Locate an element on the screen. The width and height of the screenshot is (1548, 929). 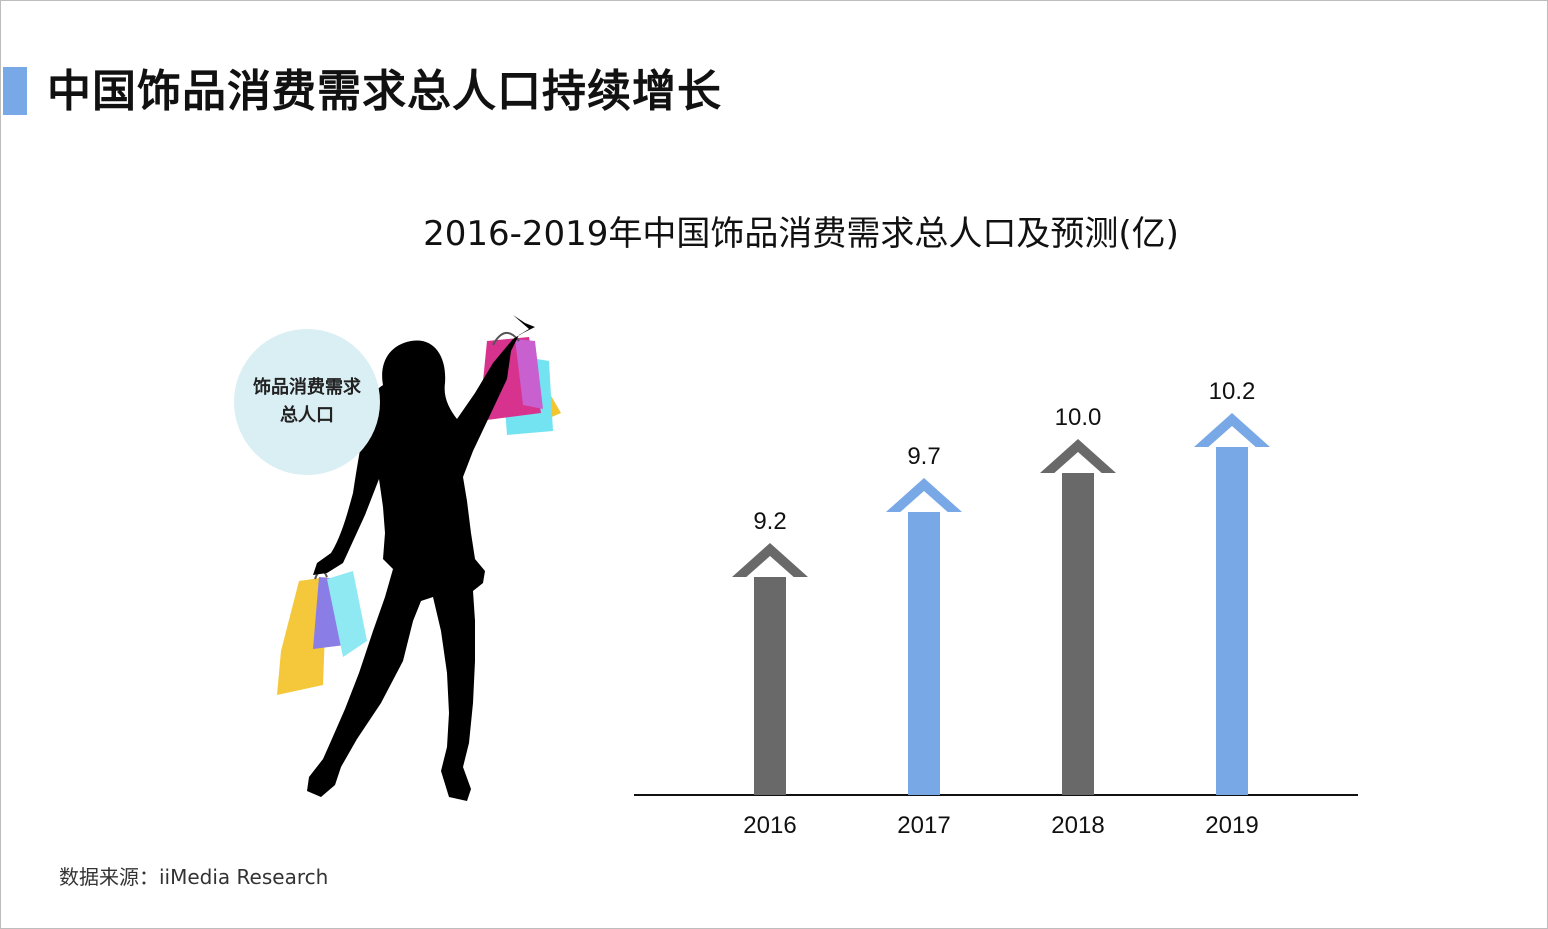
bar-2019 is located at coordinates (1232, 621).